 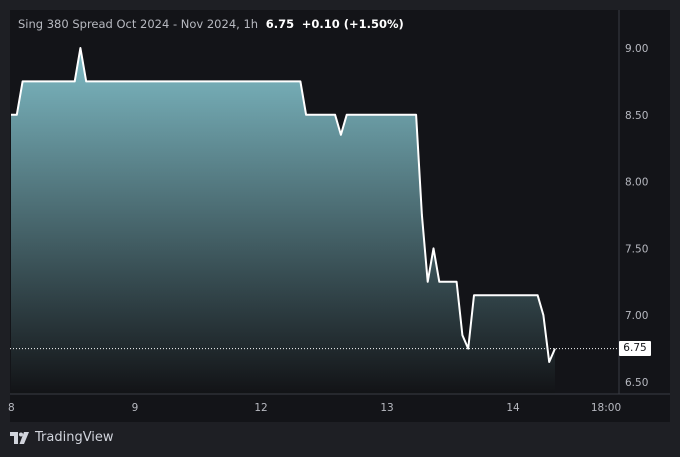 I want to click on tradingview-brand: TradingView, so click(x=62, y=437).